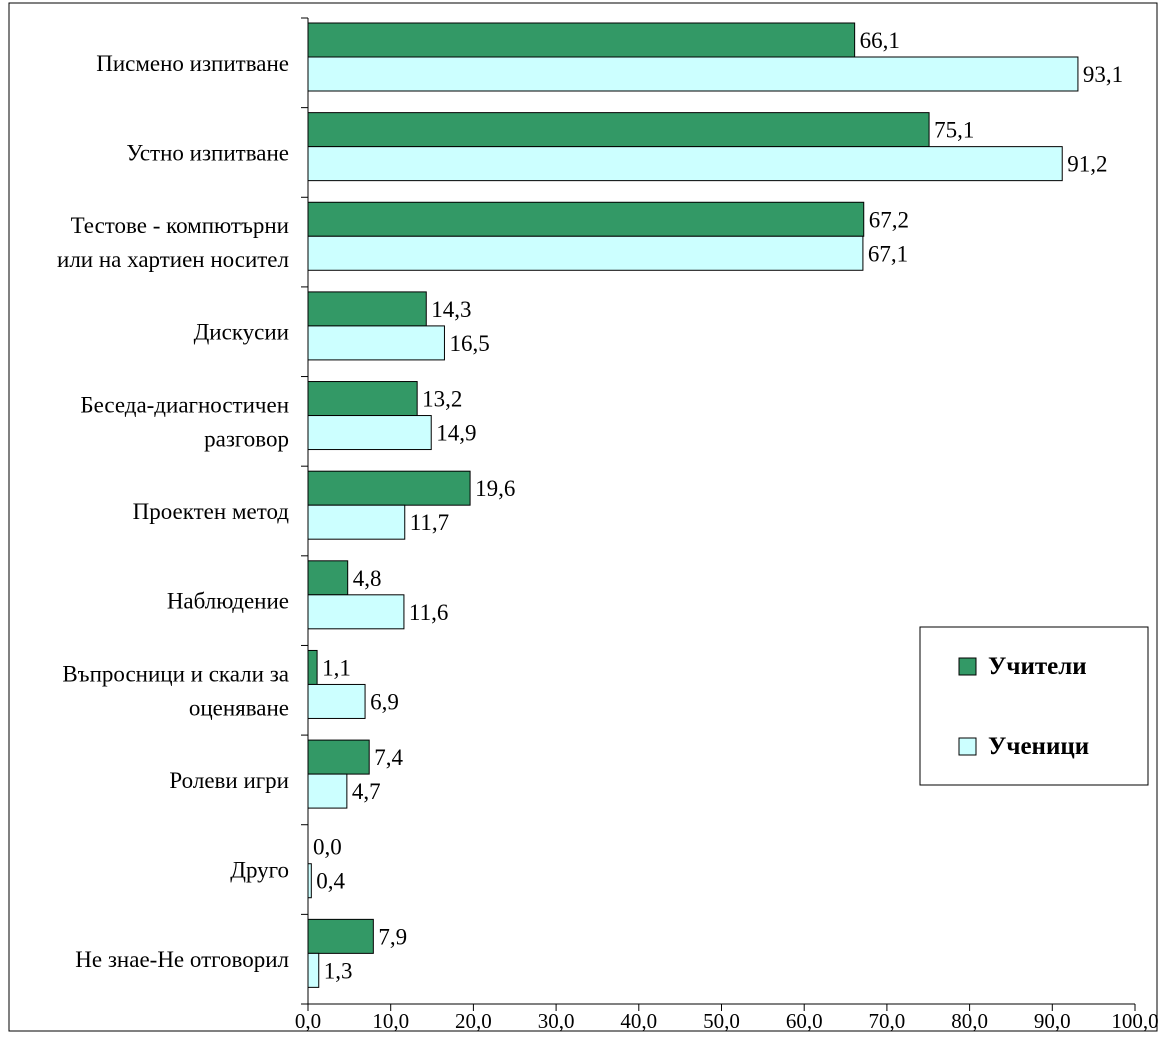 This screenshot has height=1040, width=1163. I want to click on x-tick-label: 90,0, so click(1052, 1021).